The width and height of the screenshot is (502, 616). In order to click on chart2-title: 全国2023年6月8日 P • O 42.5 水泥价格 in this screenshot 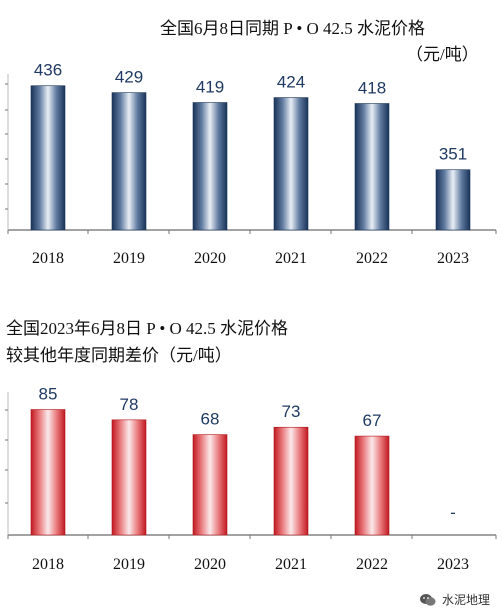, I will do `click(147, 328)`.